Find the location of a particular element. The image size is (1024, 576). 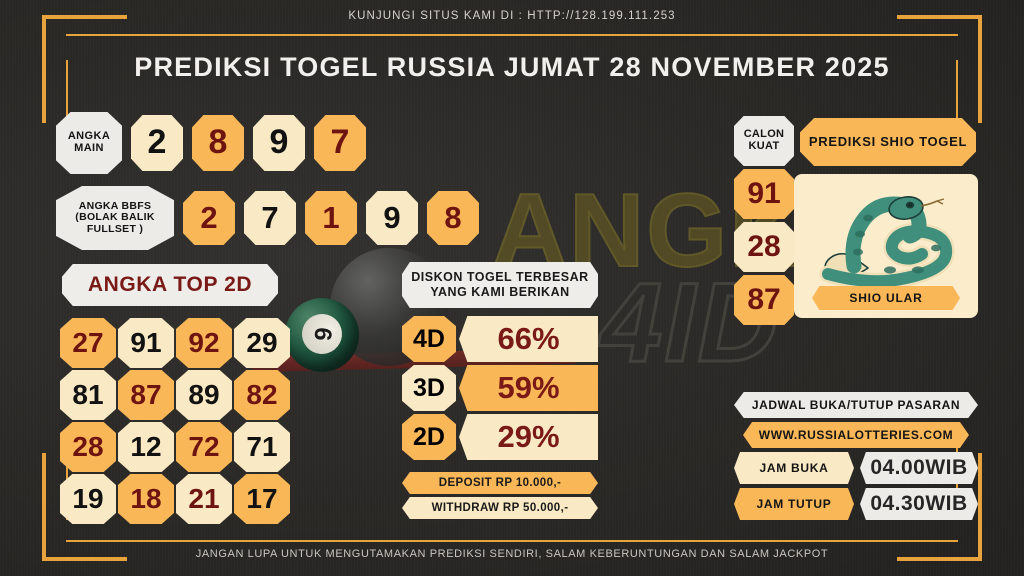

angka-main-digit: 8 is located at coordinates (218, 143).